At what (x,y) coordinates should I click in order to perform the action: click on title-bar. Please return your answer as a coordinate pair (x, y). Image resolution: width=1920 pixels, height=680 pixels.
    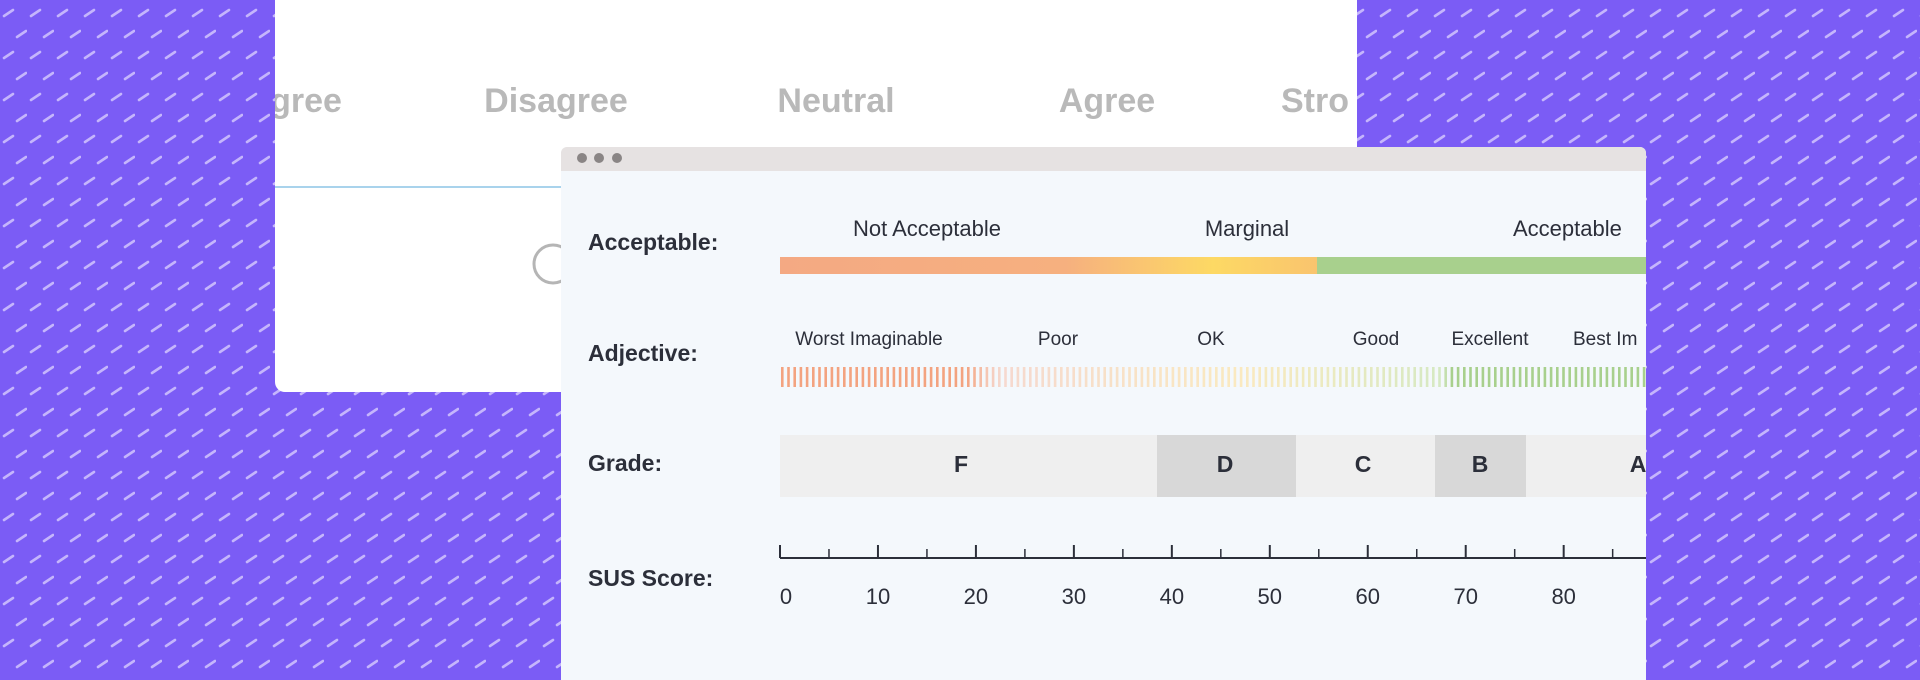
    Looking at the image, I should click on (1103, 159).